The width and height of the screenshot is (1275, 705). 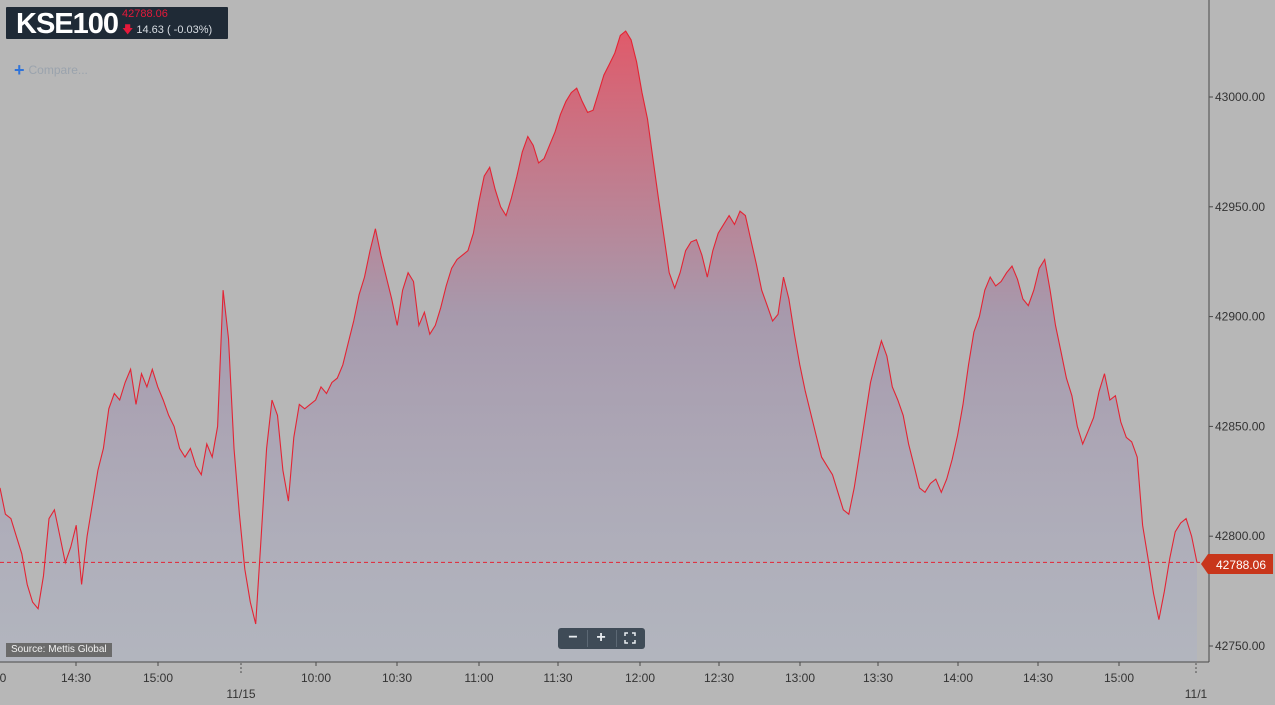 I want to click on x-tick-label: 13:30, so click(x=878, y=678).